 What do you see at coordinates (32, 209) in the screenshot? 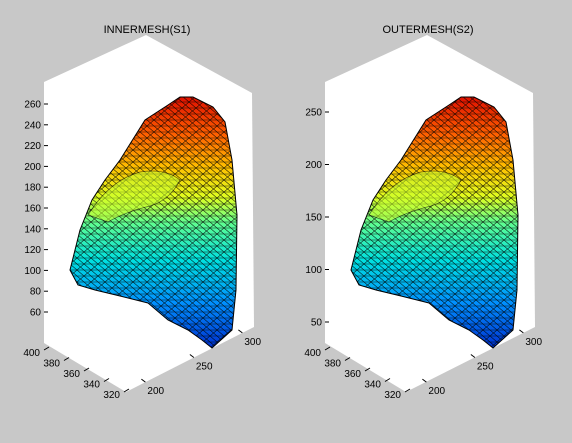
I see `z-tick-label: 160` at bounding box center [32, 209].